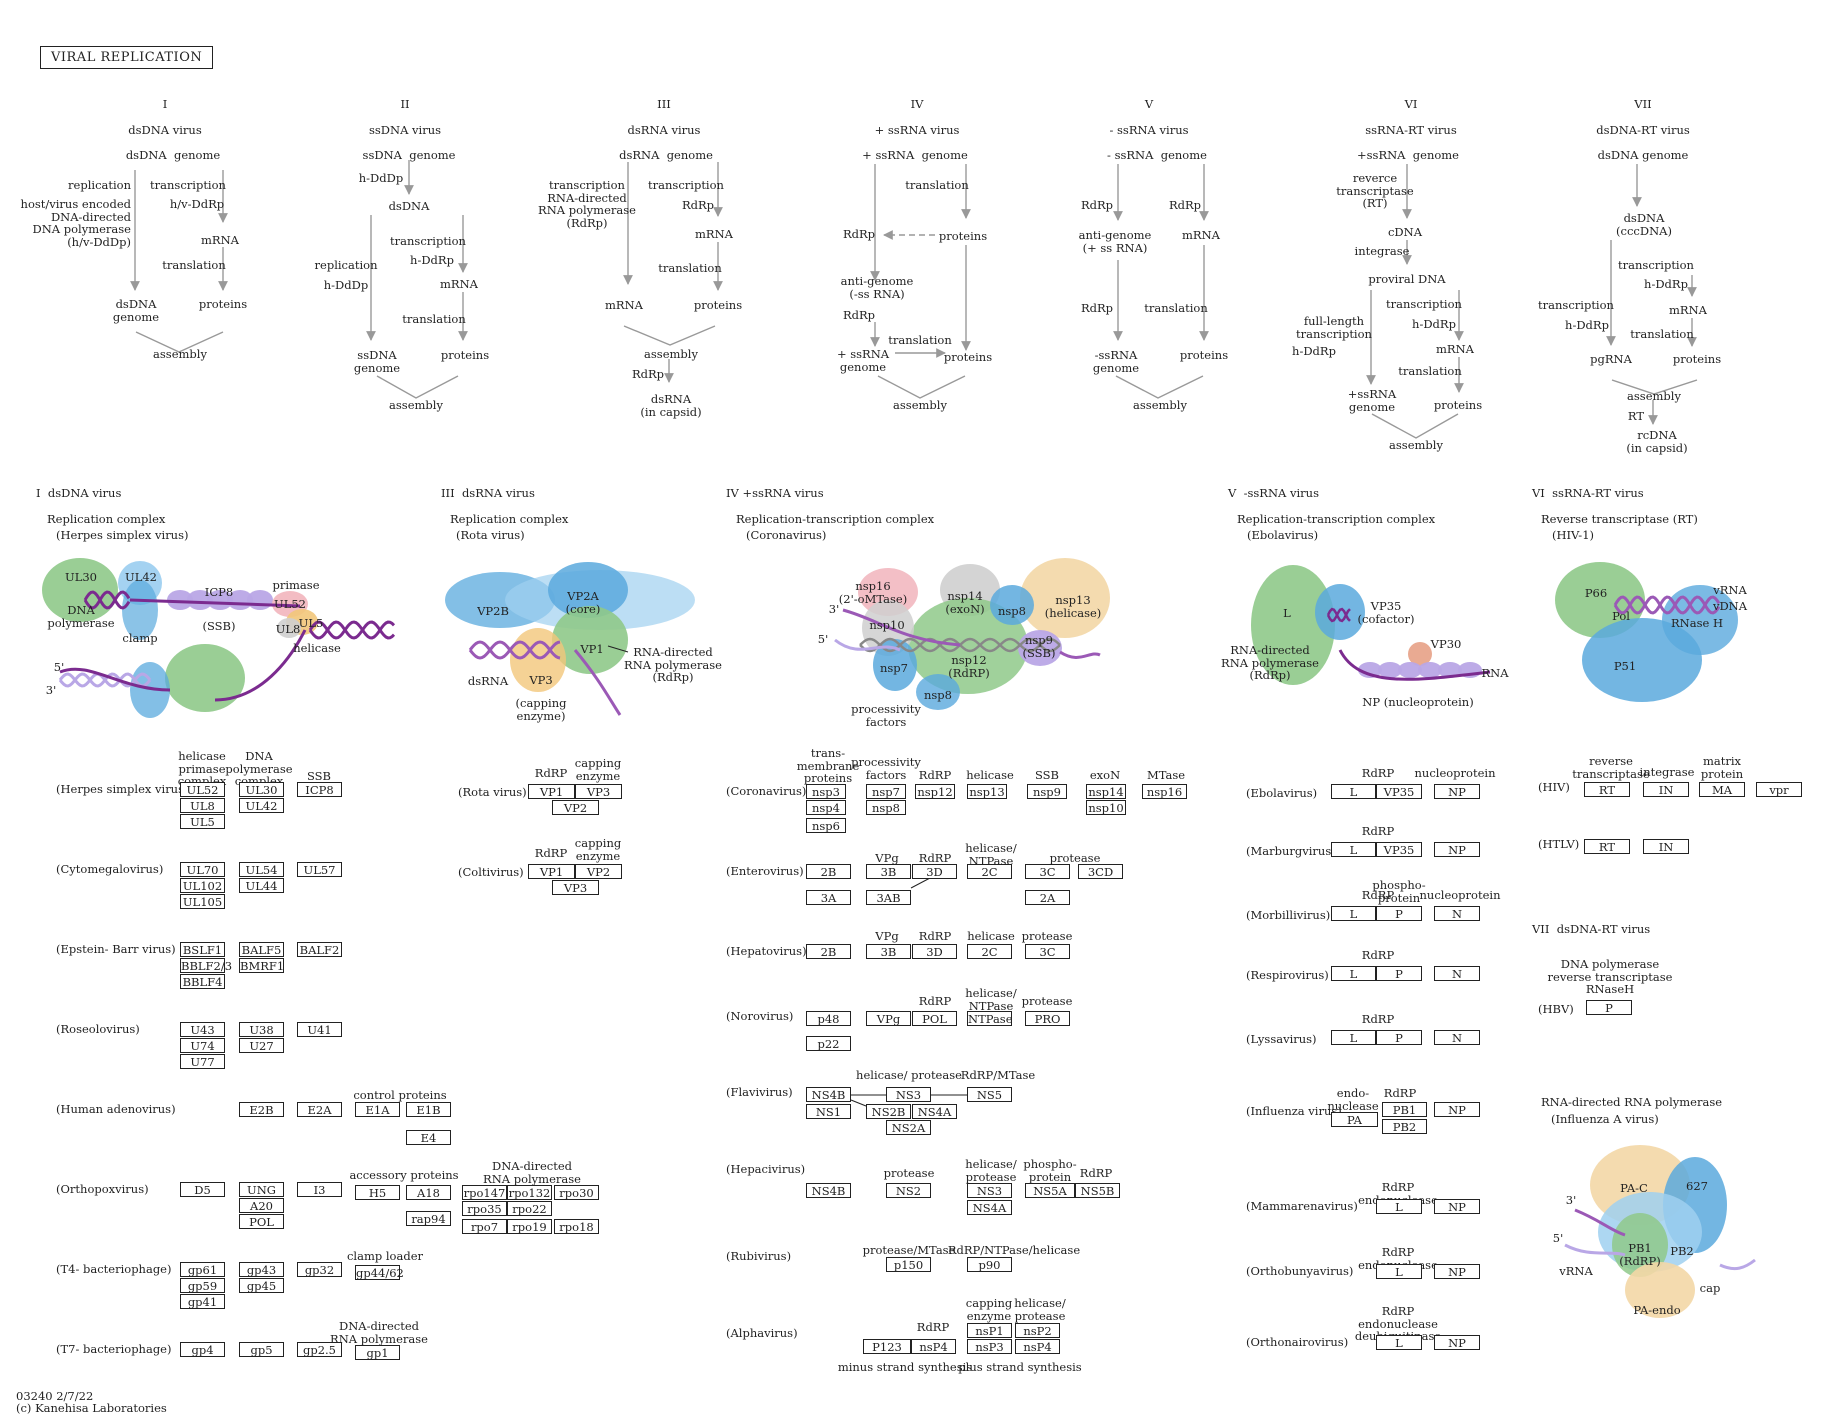 This screenshot has height=1417, width=1830. Describe the element at coordinates (484, 1192) in the screenshot. I see `gene-box-rpo147: rpo147` at that location.